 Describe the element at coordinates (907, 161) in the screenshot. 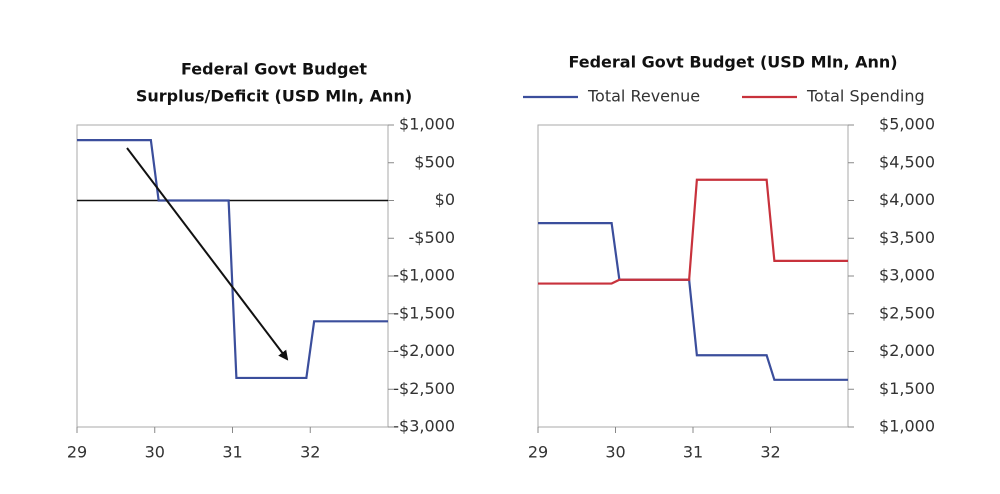

I see `y-tick-label: $4,500` at that location.